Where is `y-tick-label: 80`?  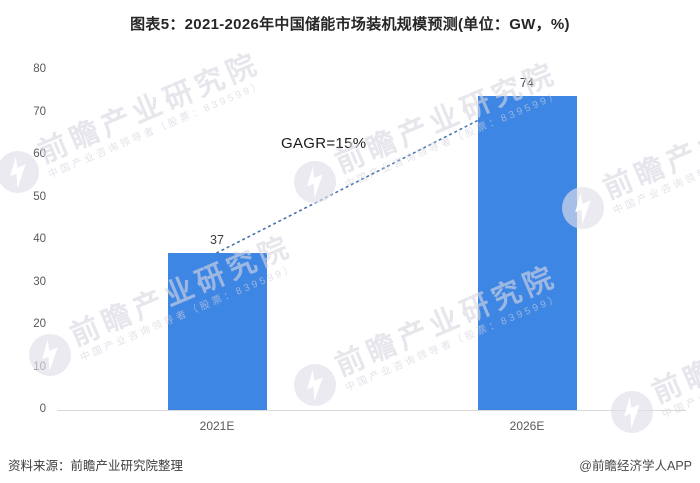 y-tick-label: 80 is located at coordinates (39, 69).